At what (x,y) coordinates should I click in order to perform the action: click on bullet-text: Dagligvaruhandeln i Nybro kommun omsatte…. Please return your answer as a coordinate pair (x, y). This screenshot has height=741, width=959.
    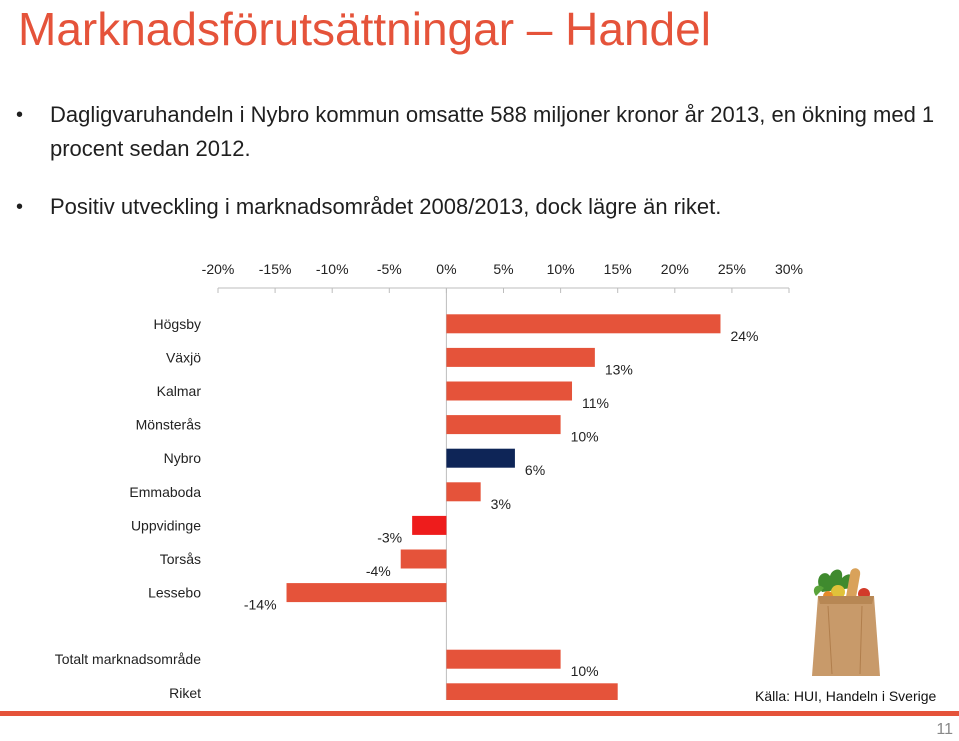
    Looking at the image, I should click on (492, 131).